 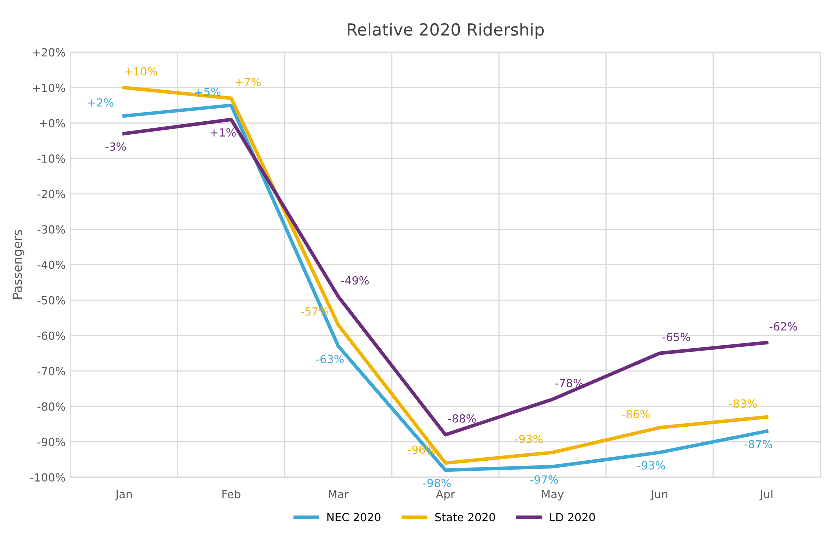 What do you see at coordinates (636, 414) in the screenshot?
I see `data-label: -86%` at bounding box center [636, 414].